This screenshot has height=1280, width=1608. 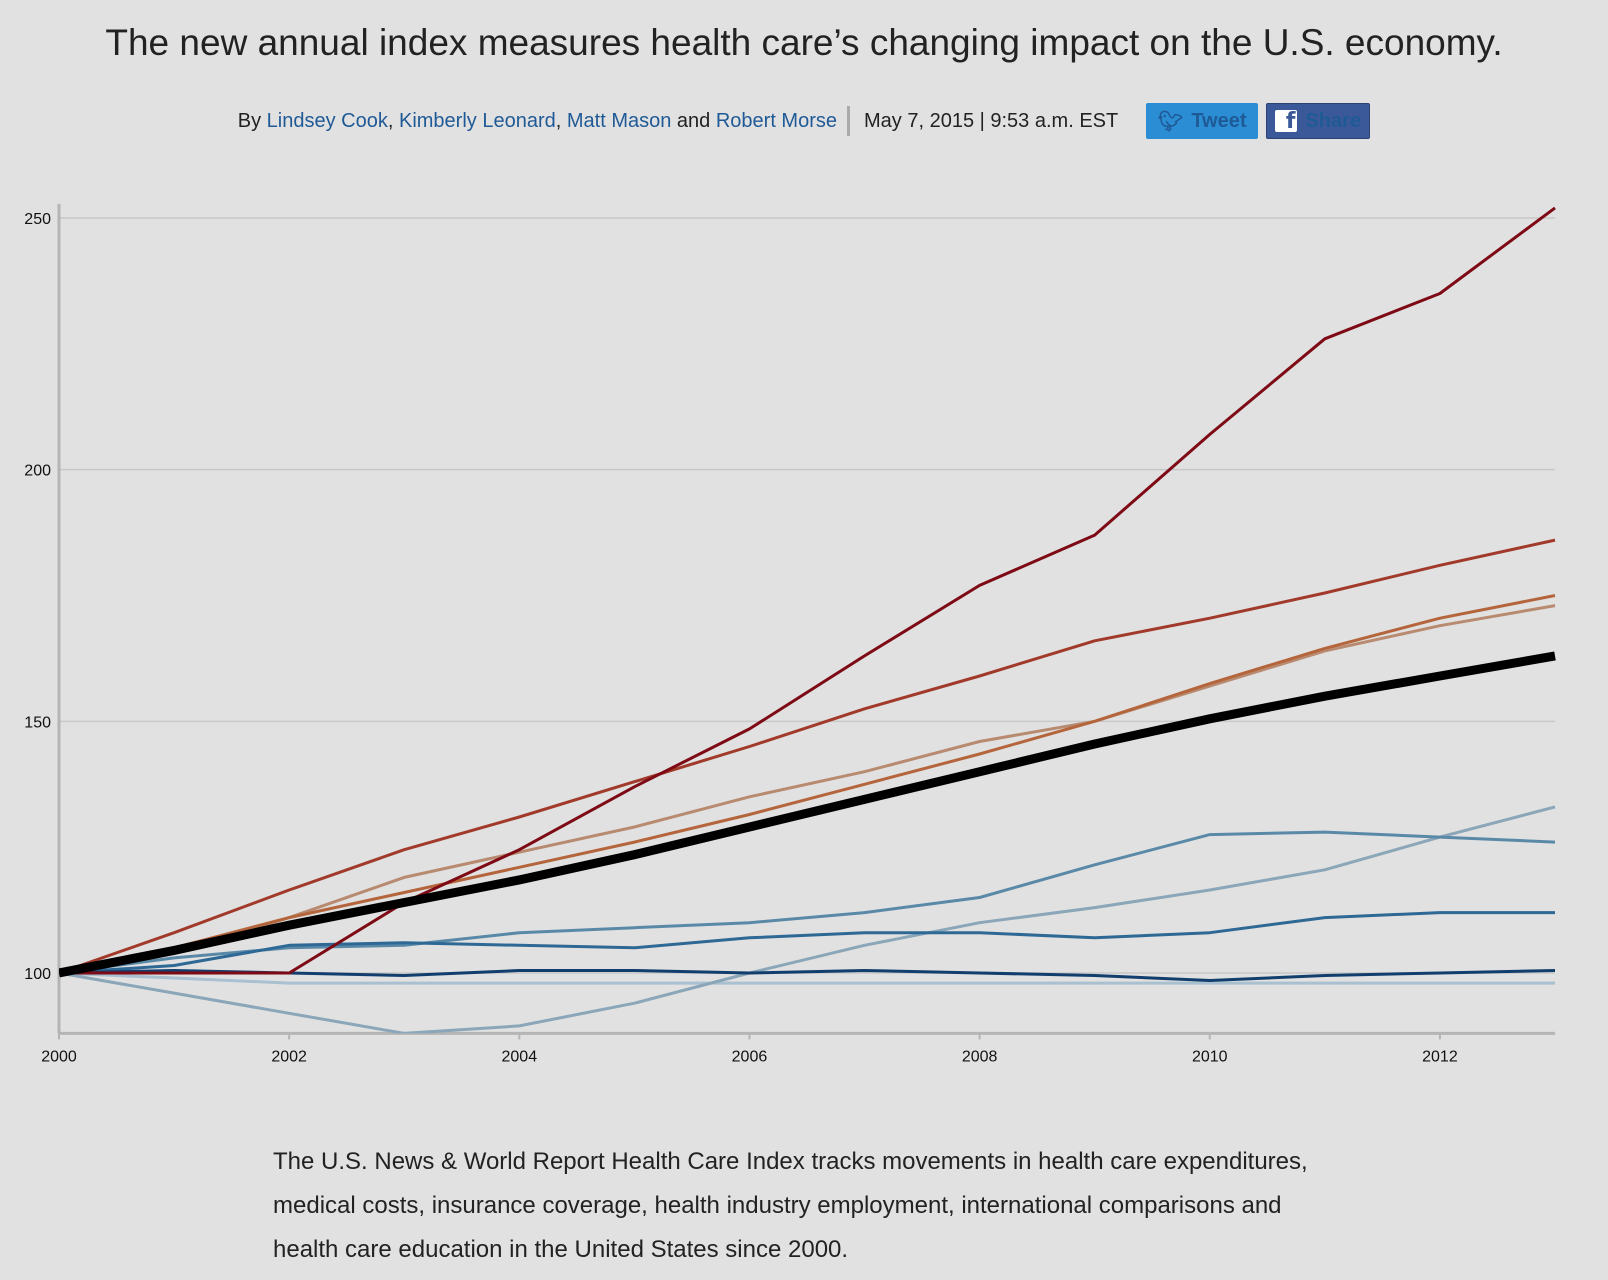 What do you see at coordinates (980, 1056) in the screenshot?
I see `x-tick-label-2008: 2008` at bounding box center [980, 1056].